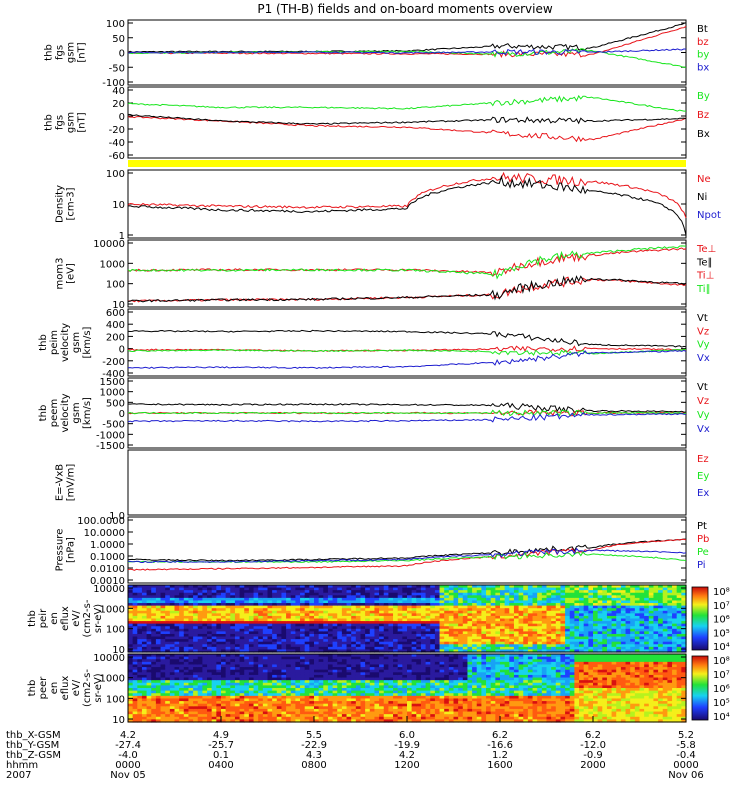  Describe the element at coordinates (703, 552) in the screenshot. I see `legend-entry: Pe` at that location.